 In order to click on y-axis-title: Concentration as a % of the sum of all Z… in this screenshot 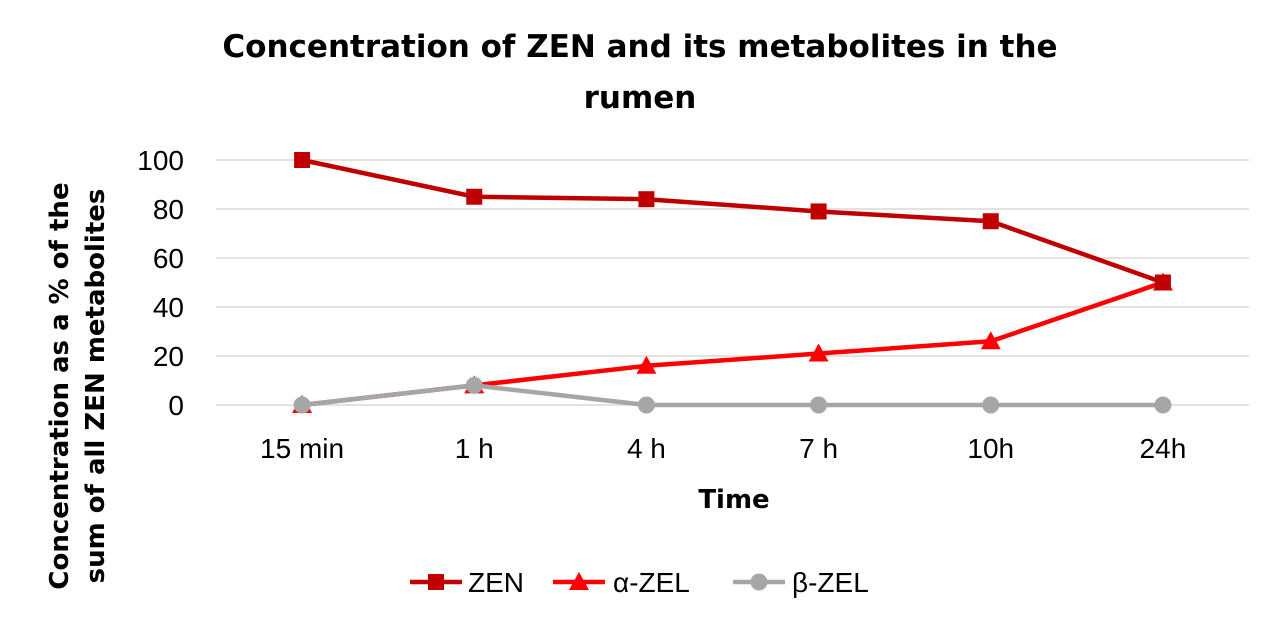, I will do `click(78, 385)`.